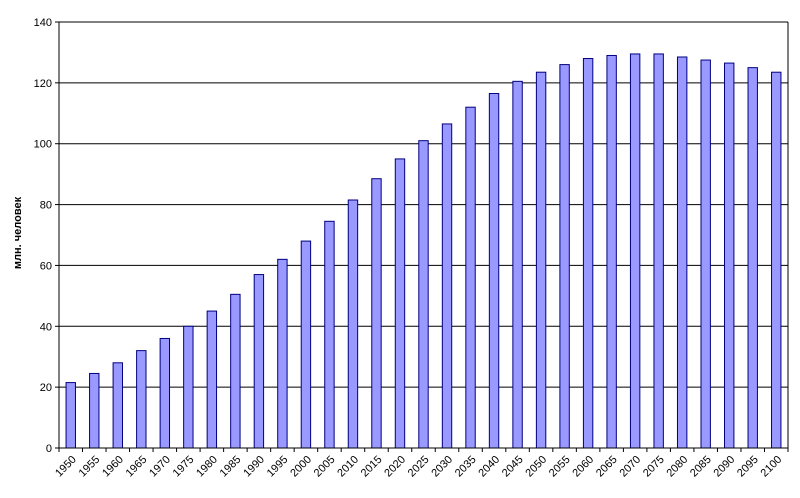  Describe the element at coordinates (466, 467) in the screenshot. I see `x-tick-label: 2035` at that location.